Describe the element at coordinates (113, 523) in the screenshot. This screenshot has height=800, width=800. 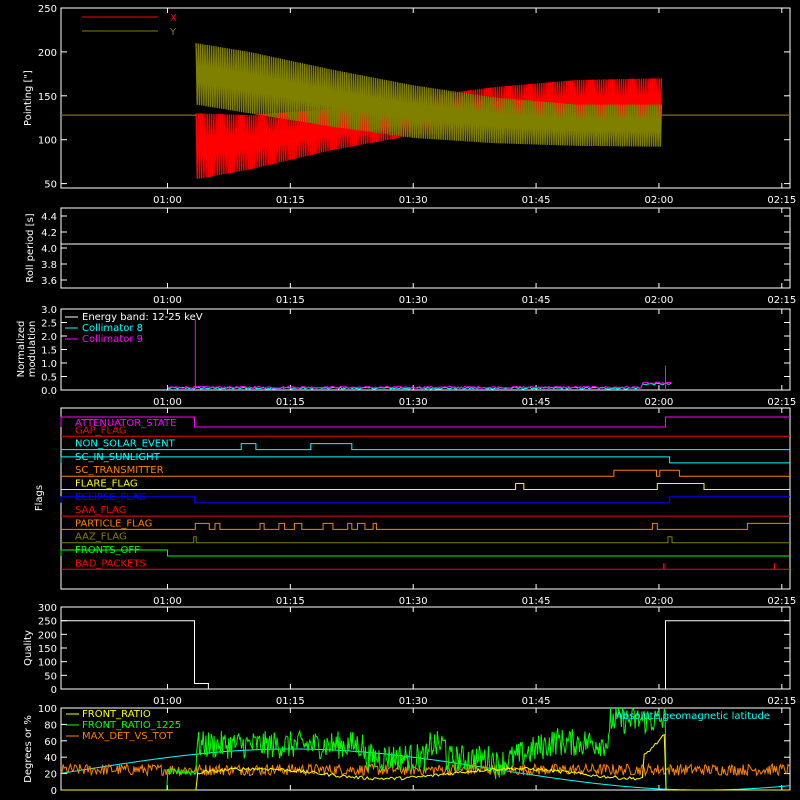
I see `flag-label: PARTICLE_FLAG` at that location.